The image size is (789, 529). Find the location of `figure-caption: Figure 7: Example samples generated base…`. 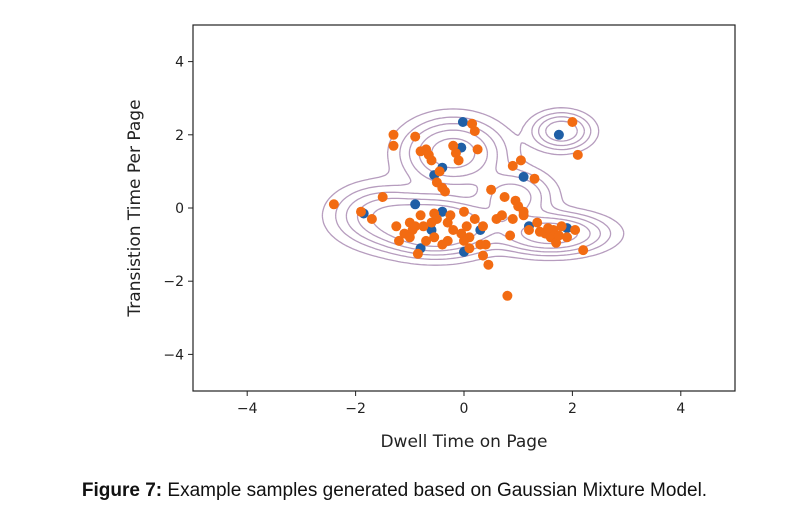

figure-caption: Figure 7: Example samples generated base… is located at coordinates (394, 491).